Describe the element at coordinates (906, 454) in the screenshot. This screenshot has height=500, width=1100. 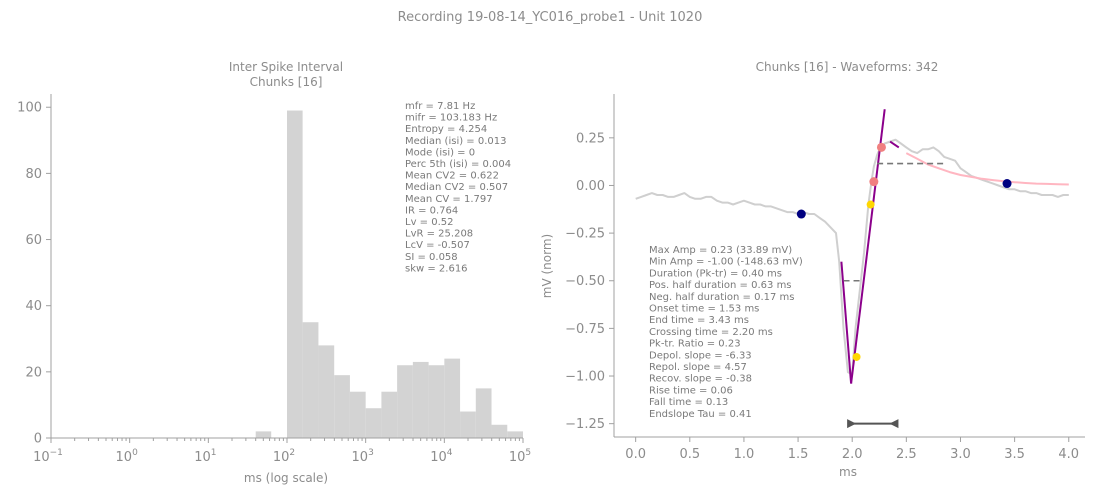
I see `waveform-x-tick-label: 2.5` at that location.